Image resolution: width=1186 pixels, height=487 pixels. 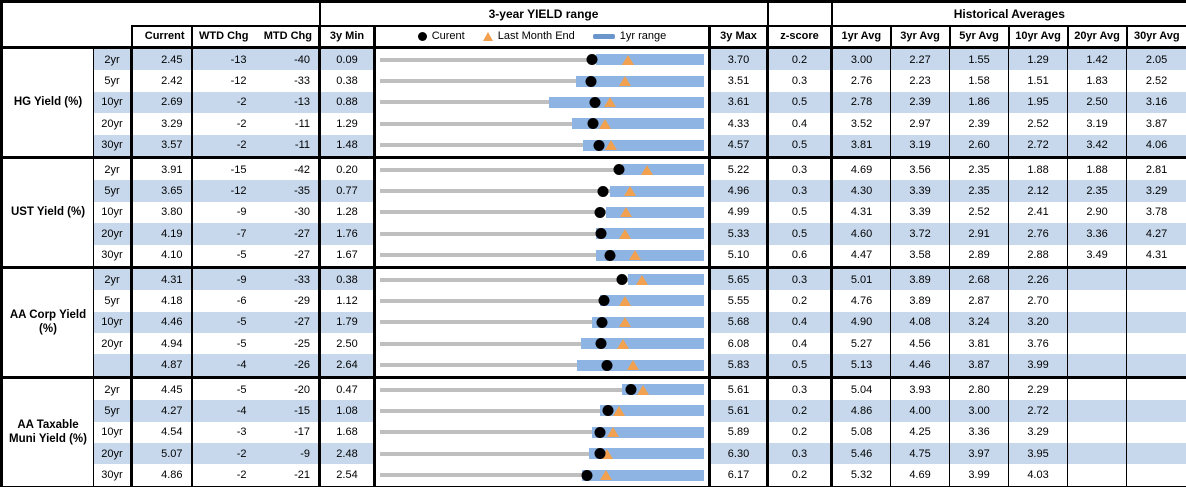 I want to click on min-3y-cell: 1.29, so click(x=347, y=124).